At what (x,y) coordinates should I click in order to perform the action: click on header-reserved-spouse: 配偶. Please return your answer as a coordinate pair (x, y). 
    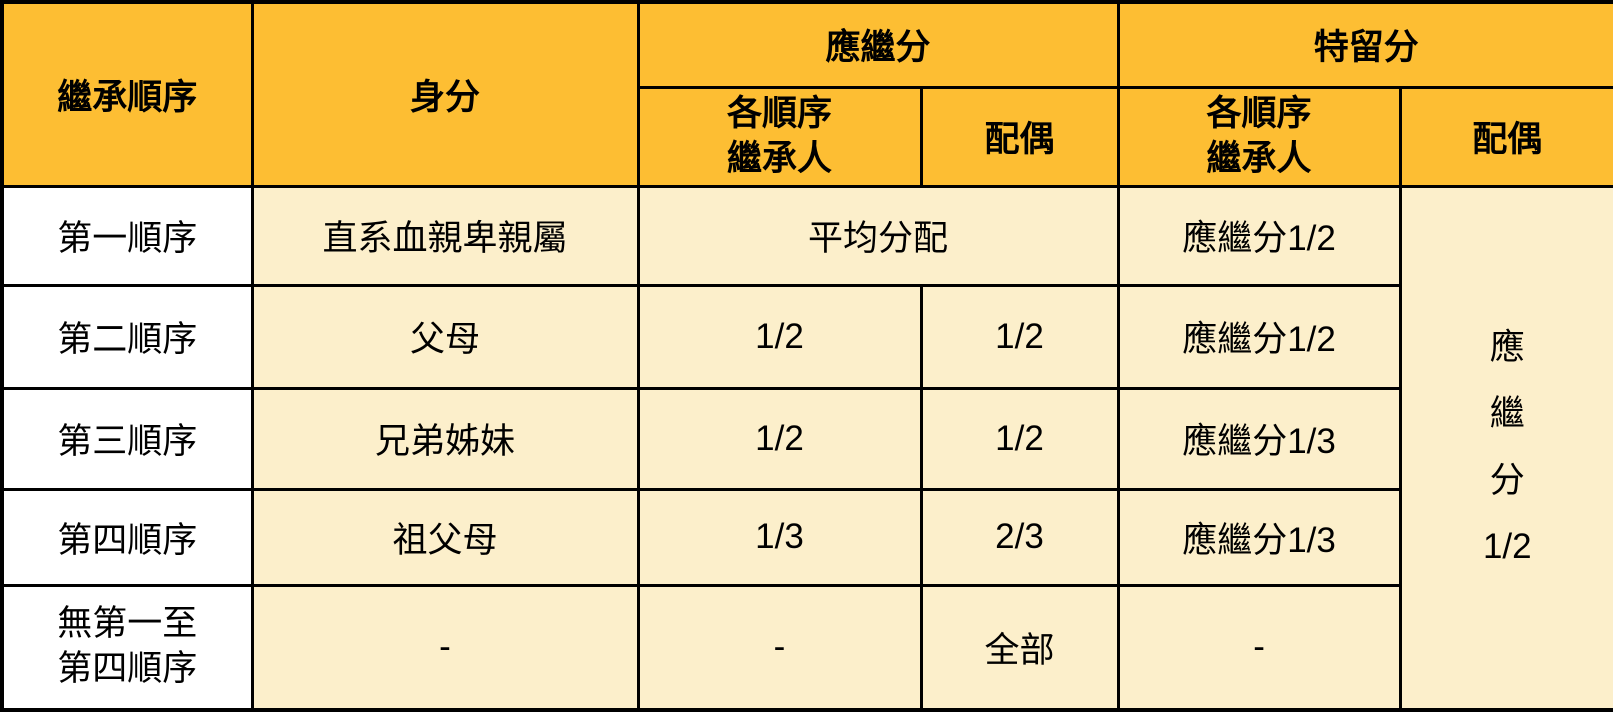
    Looking at the image, I should click on (1505, 136).